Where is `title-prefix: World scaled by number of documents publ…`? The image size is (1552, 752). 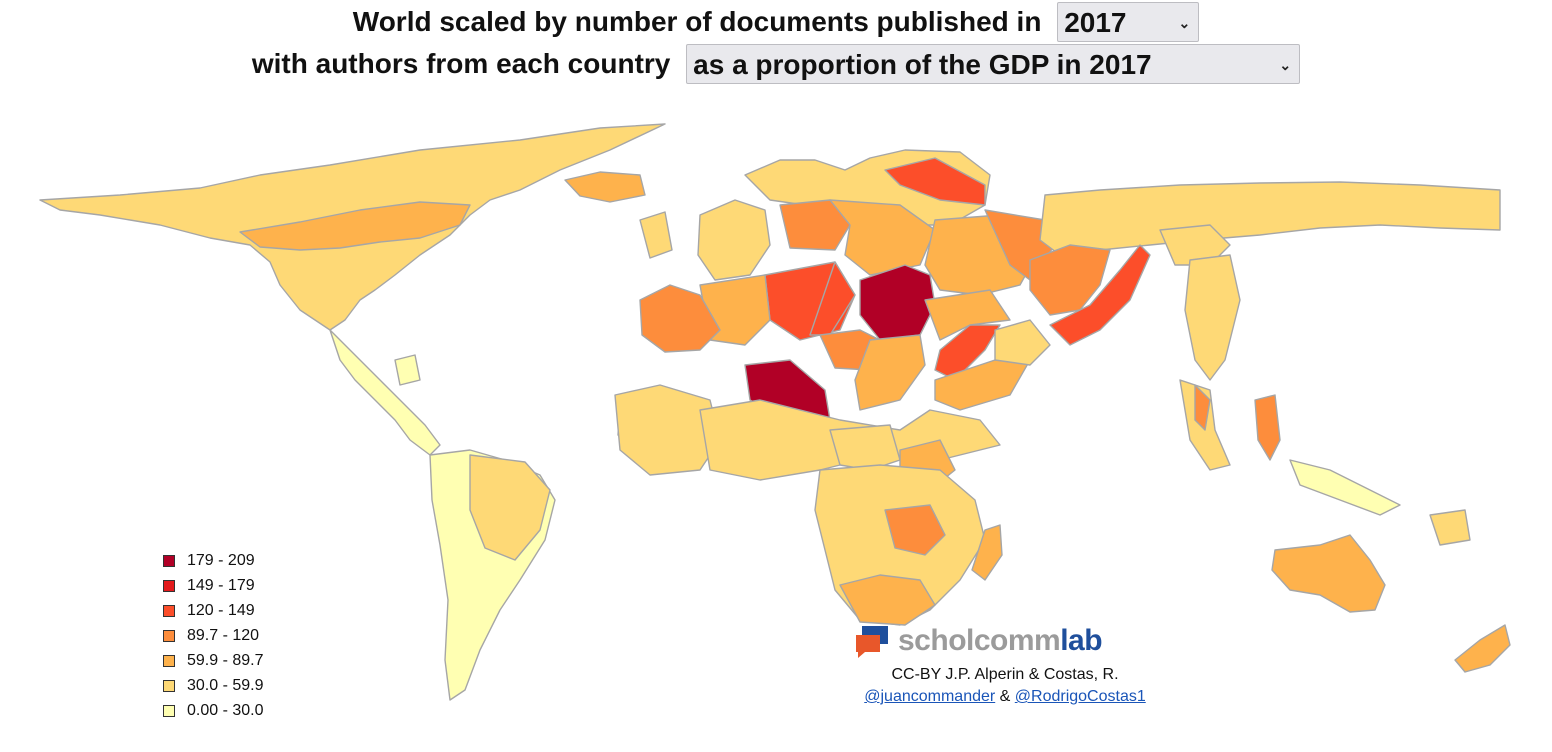
title-prefix: World scaled by number of documents publ… is located at coordinates (697, 21).